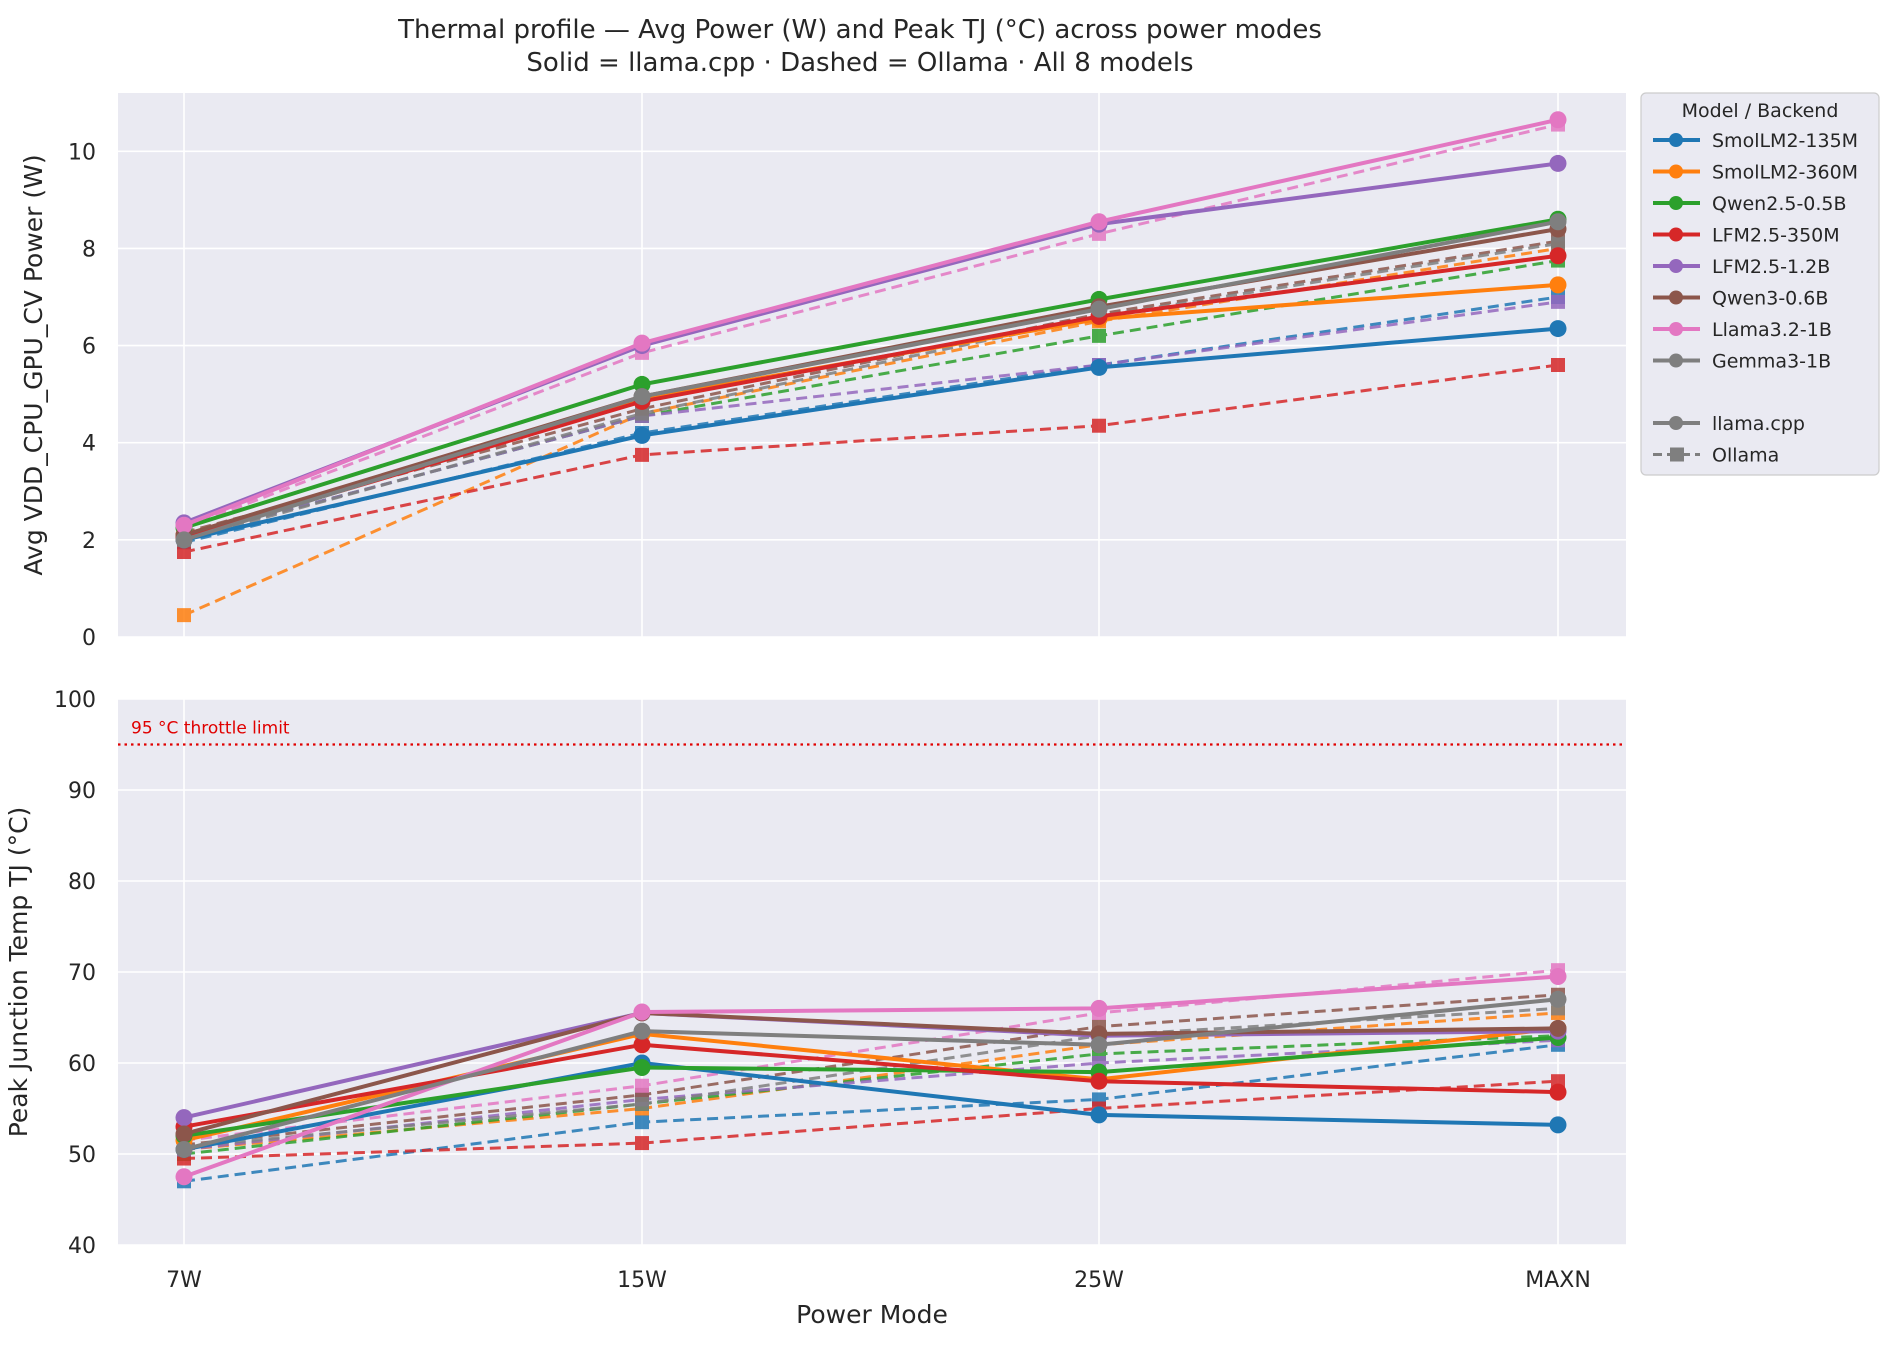 The height and width of the screenshot is (1345, 1894). I want to click on legend-label: Gemma3-1B, so click(1771, 362).